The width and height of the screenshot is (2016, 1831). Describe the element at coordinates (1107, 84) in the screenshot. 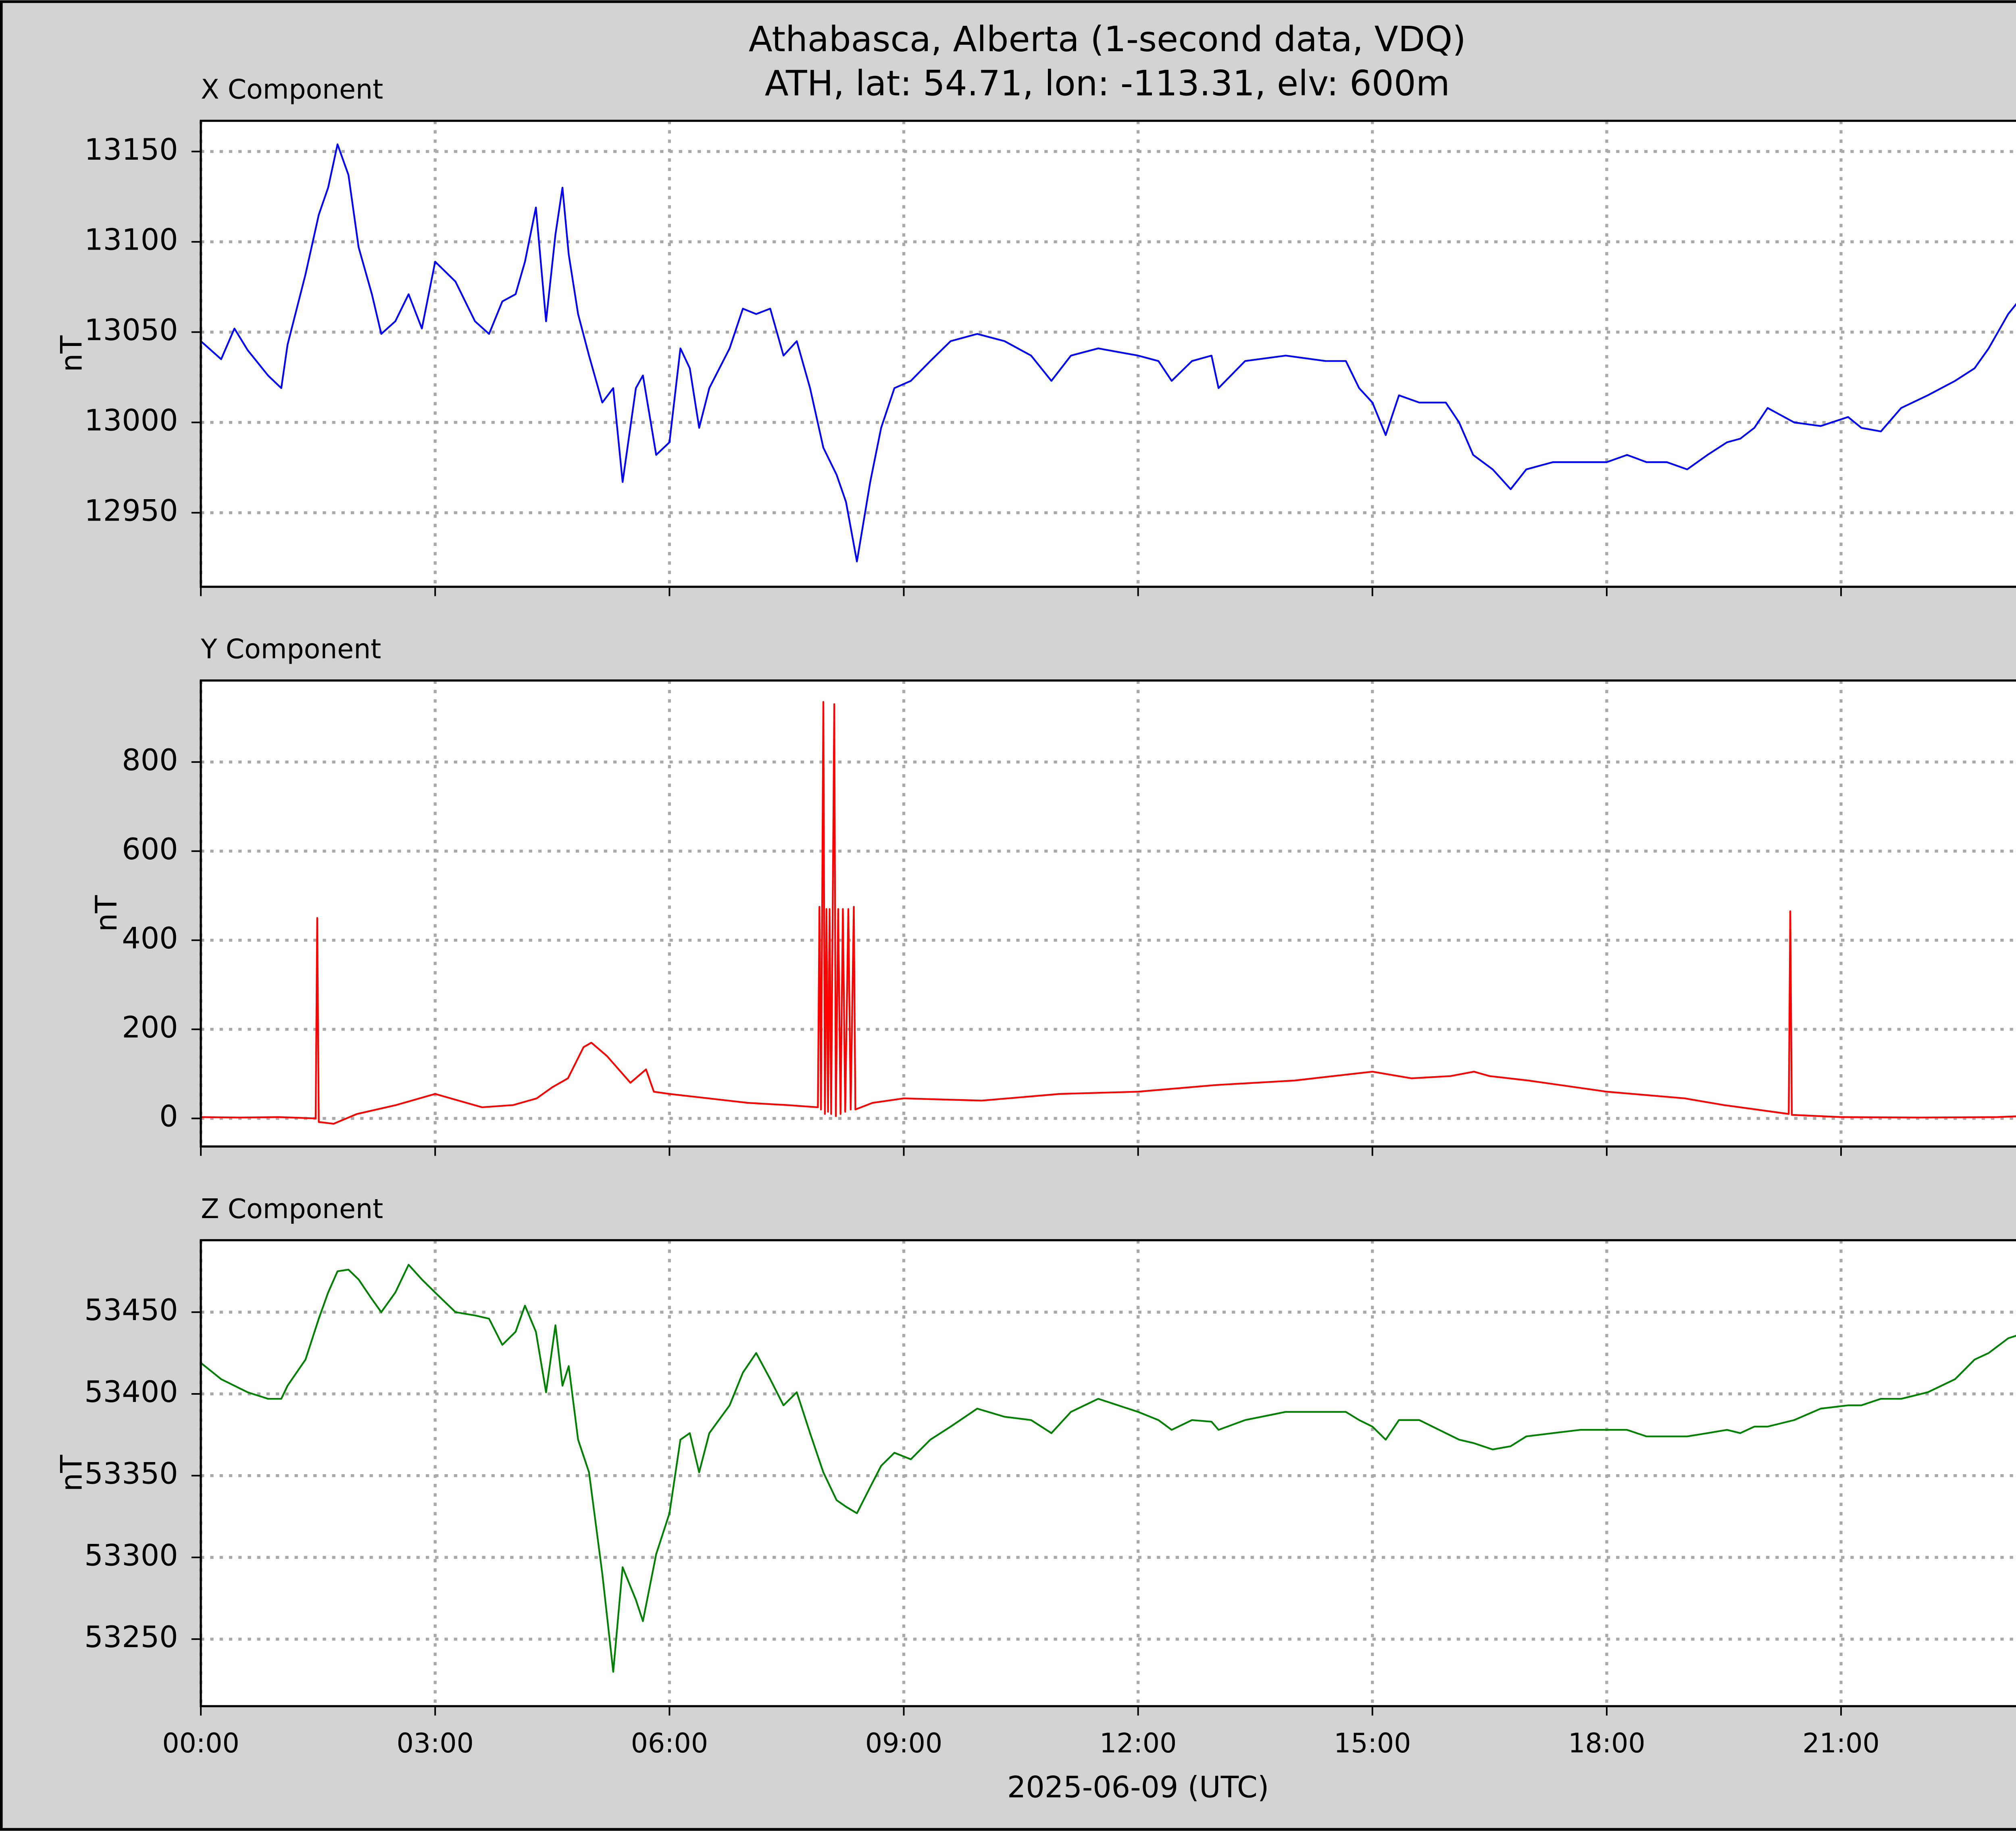

I see `figure-subtitle: ATH, lat: 54.71, lon: -113.31, elv: 600m` at that location.